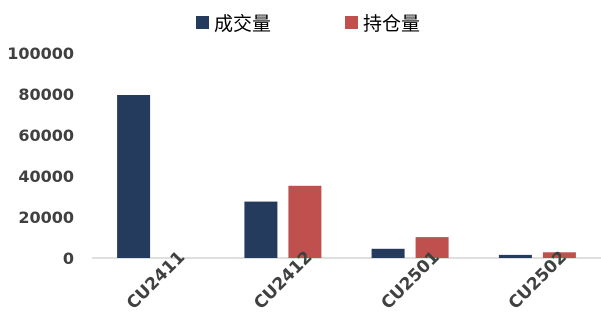 The height and width of the screenshot is (336, 601). I want to click on y-tick-label: 0, so click(68, 258).